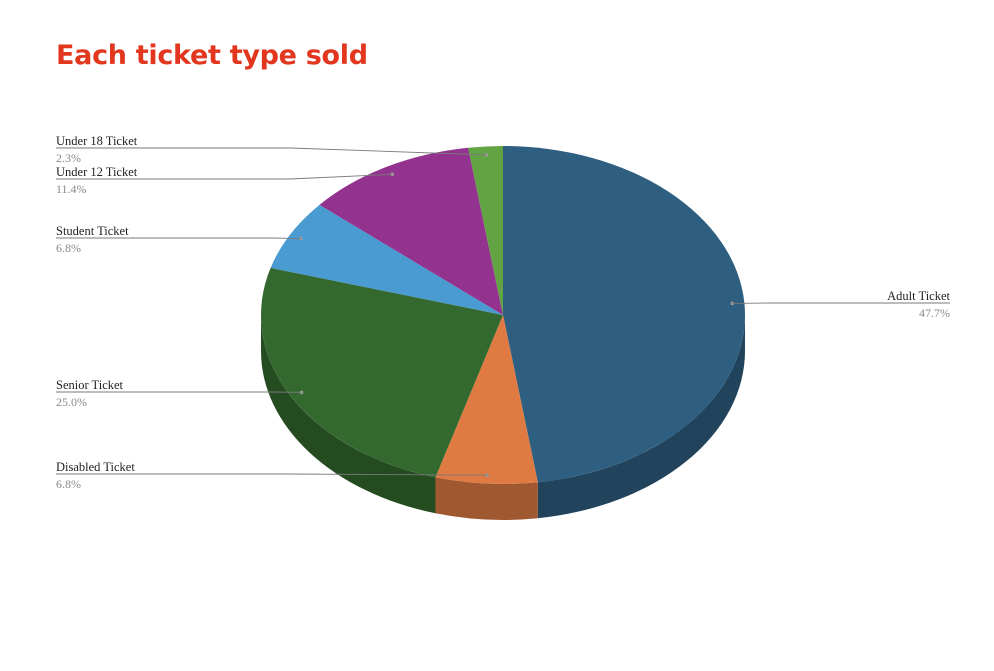 This screenshot has width=994, height=671. Describe the element at coordinates (212, 55) in the screenshot. I see `chart-title: Each ticket type sold` at that location.